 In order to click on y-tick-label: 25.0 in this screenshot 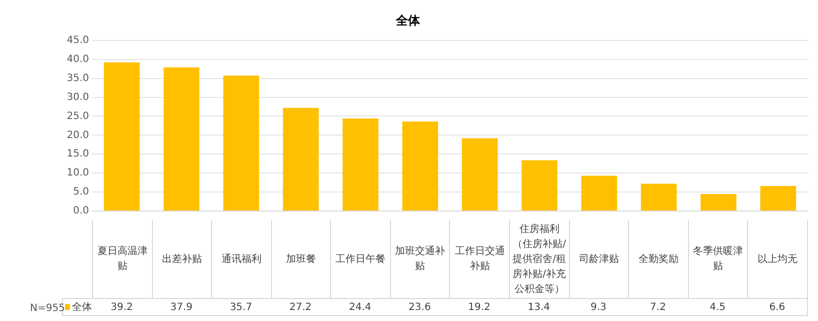, I will do `click(77, 116)`.